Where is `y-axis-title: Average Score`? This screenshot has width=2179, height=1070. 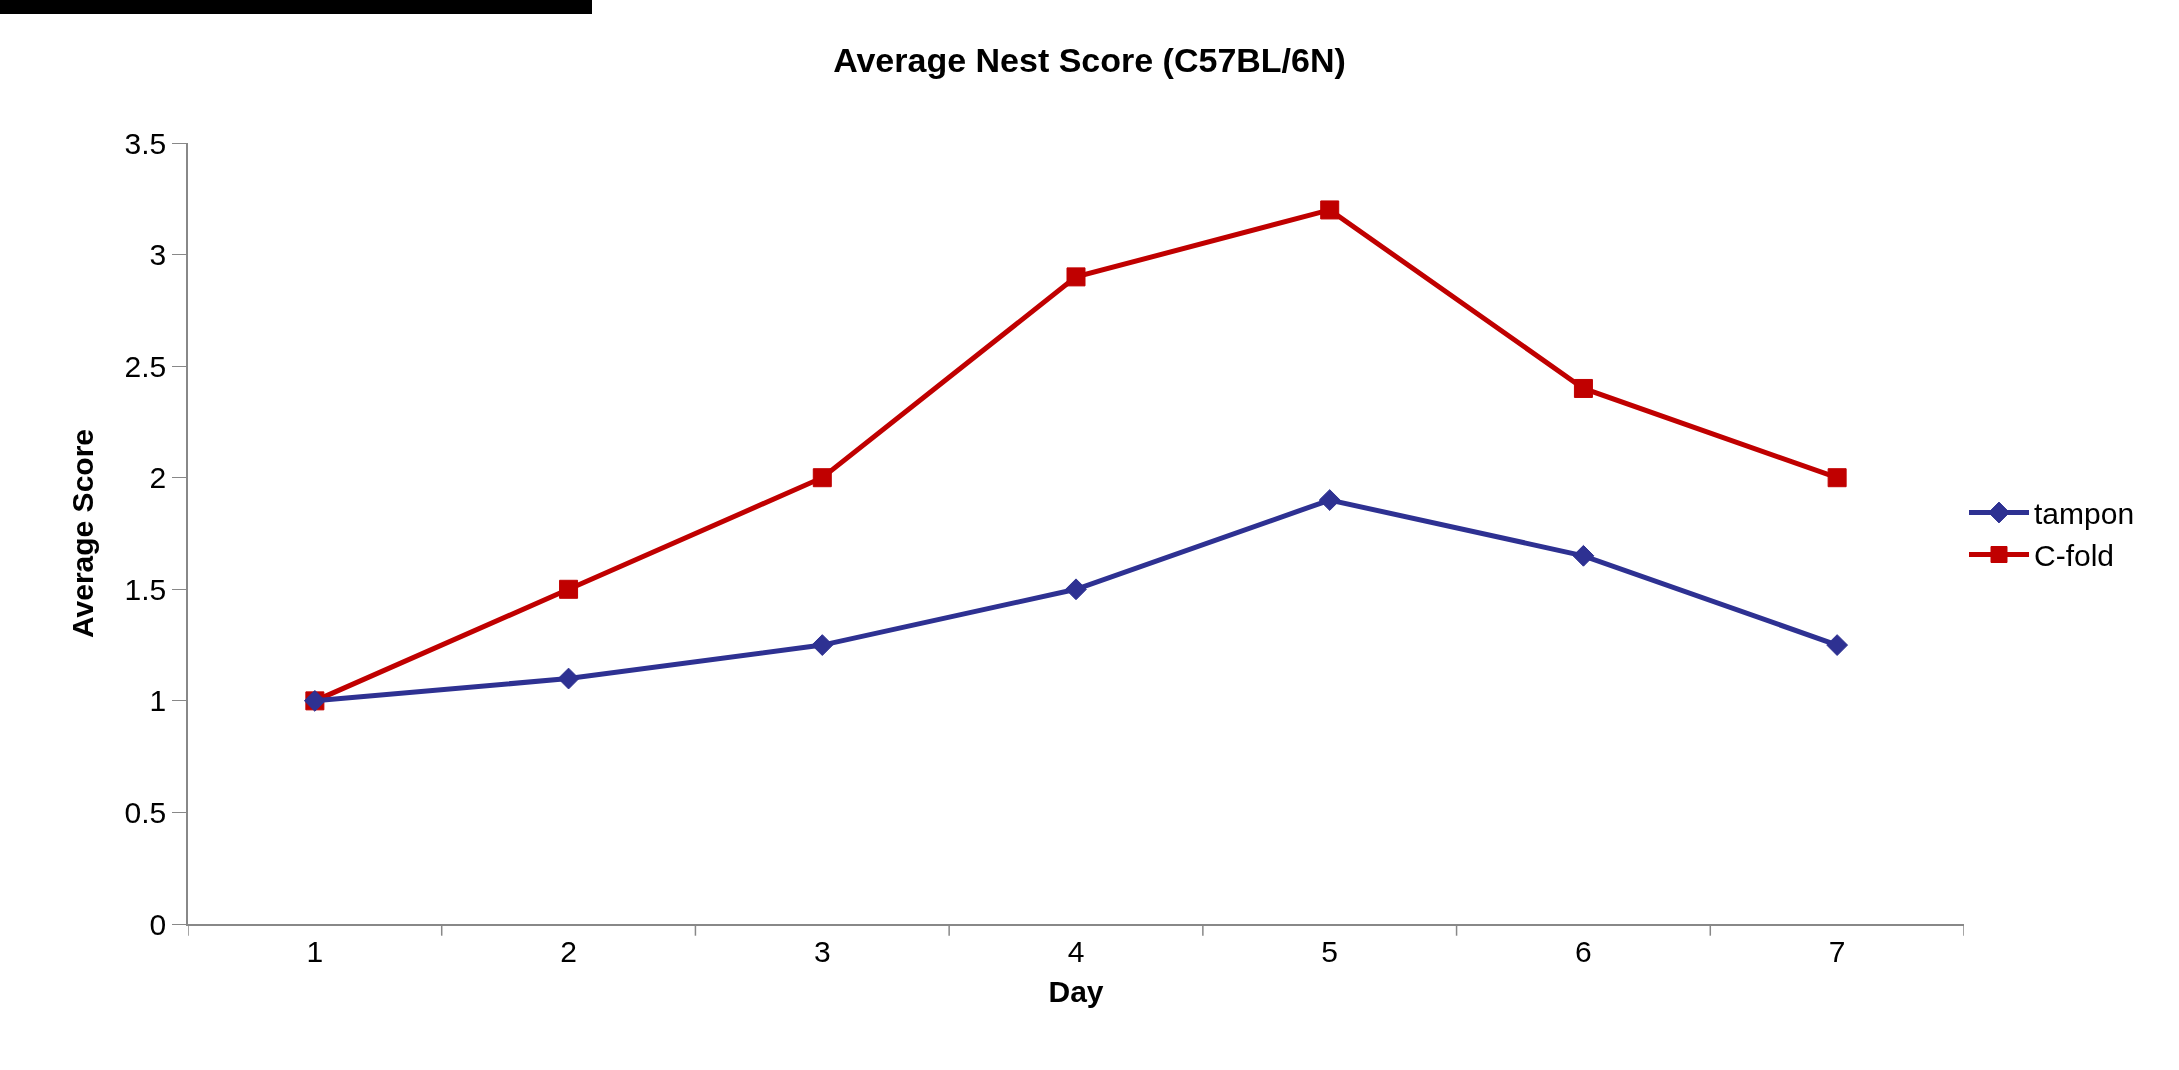
y-axis-title: Average Score is located at coordinates (83, 533).